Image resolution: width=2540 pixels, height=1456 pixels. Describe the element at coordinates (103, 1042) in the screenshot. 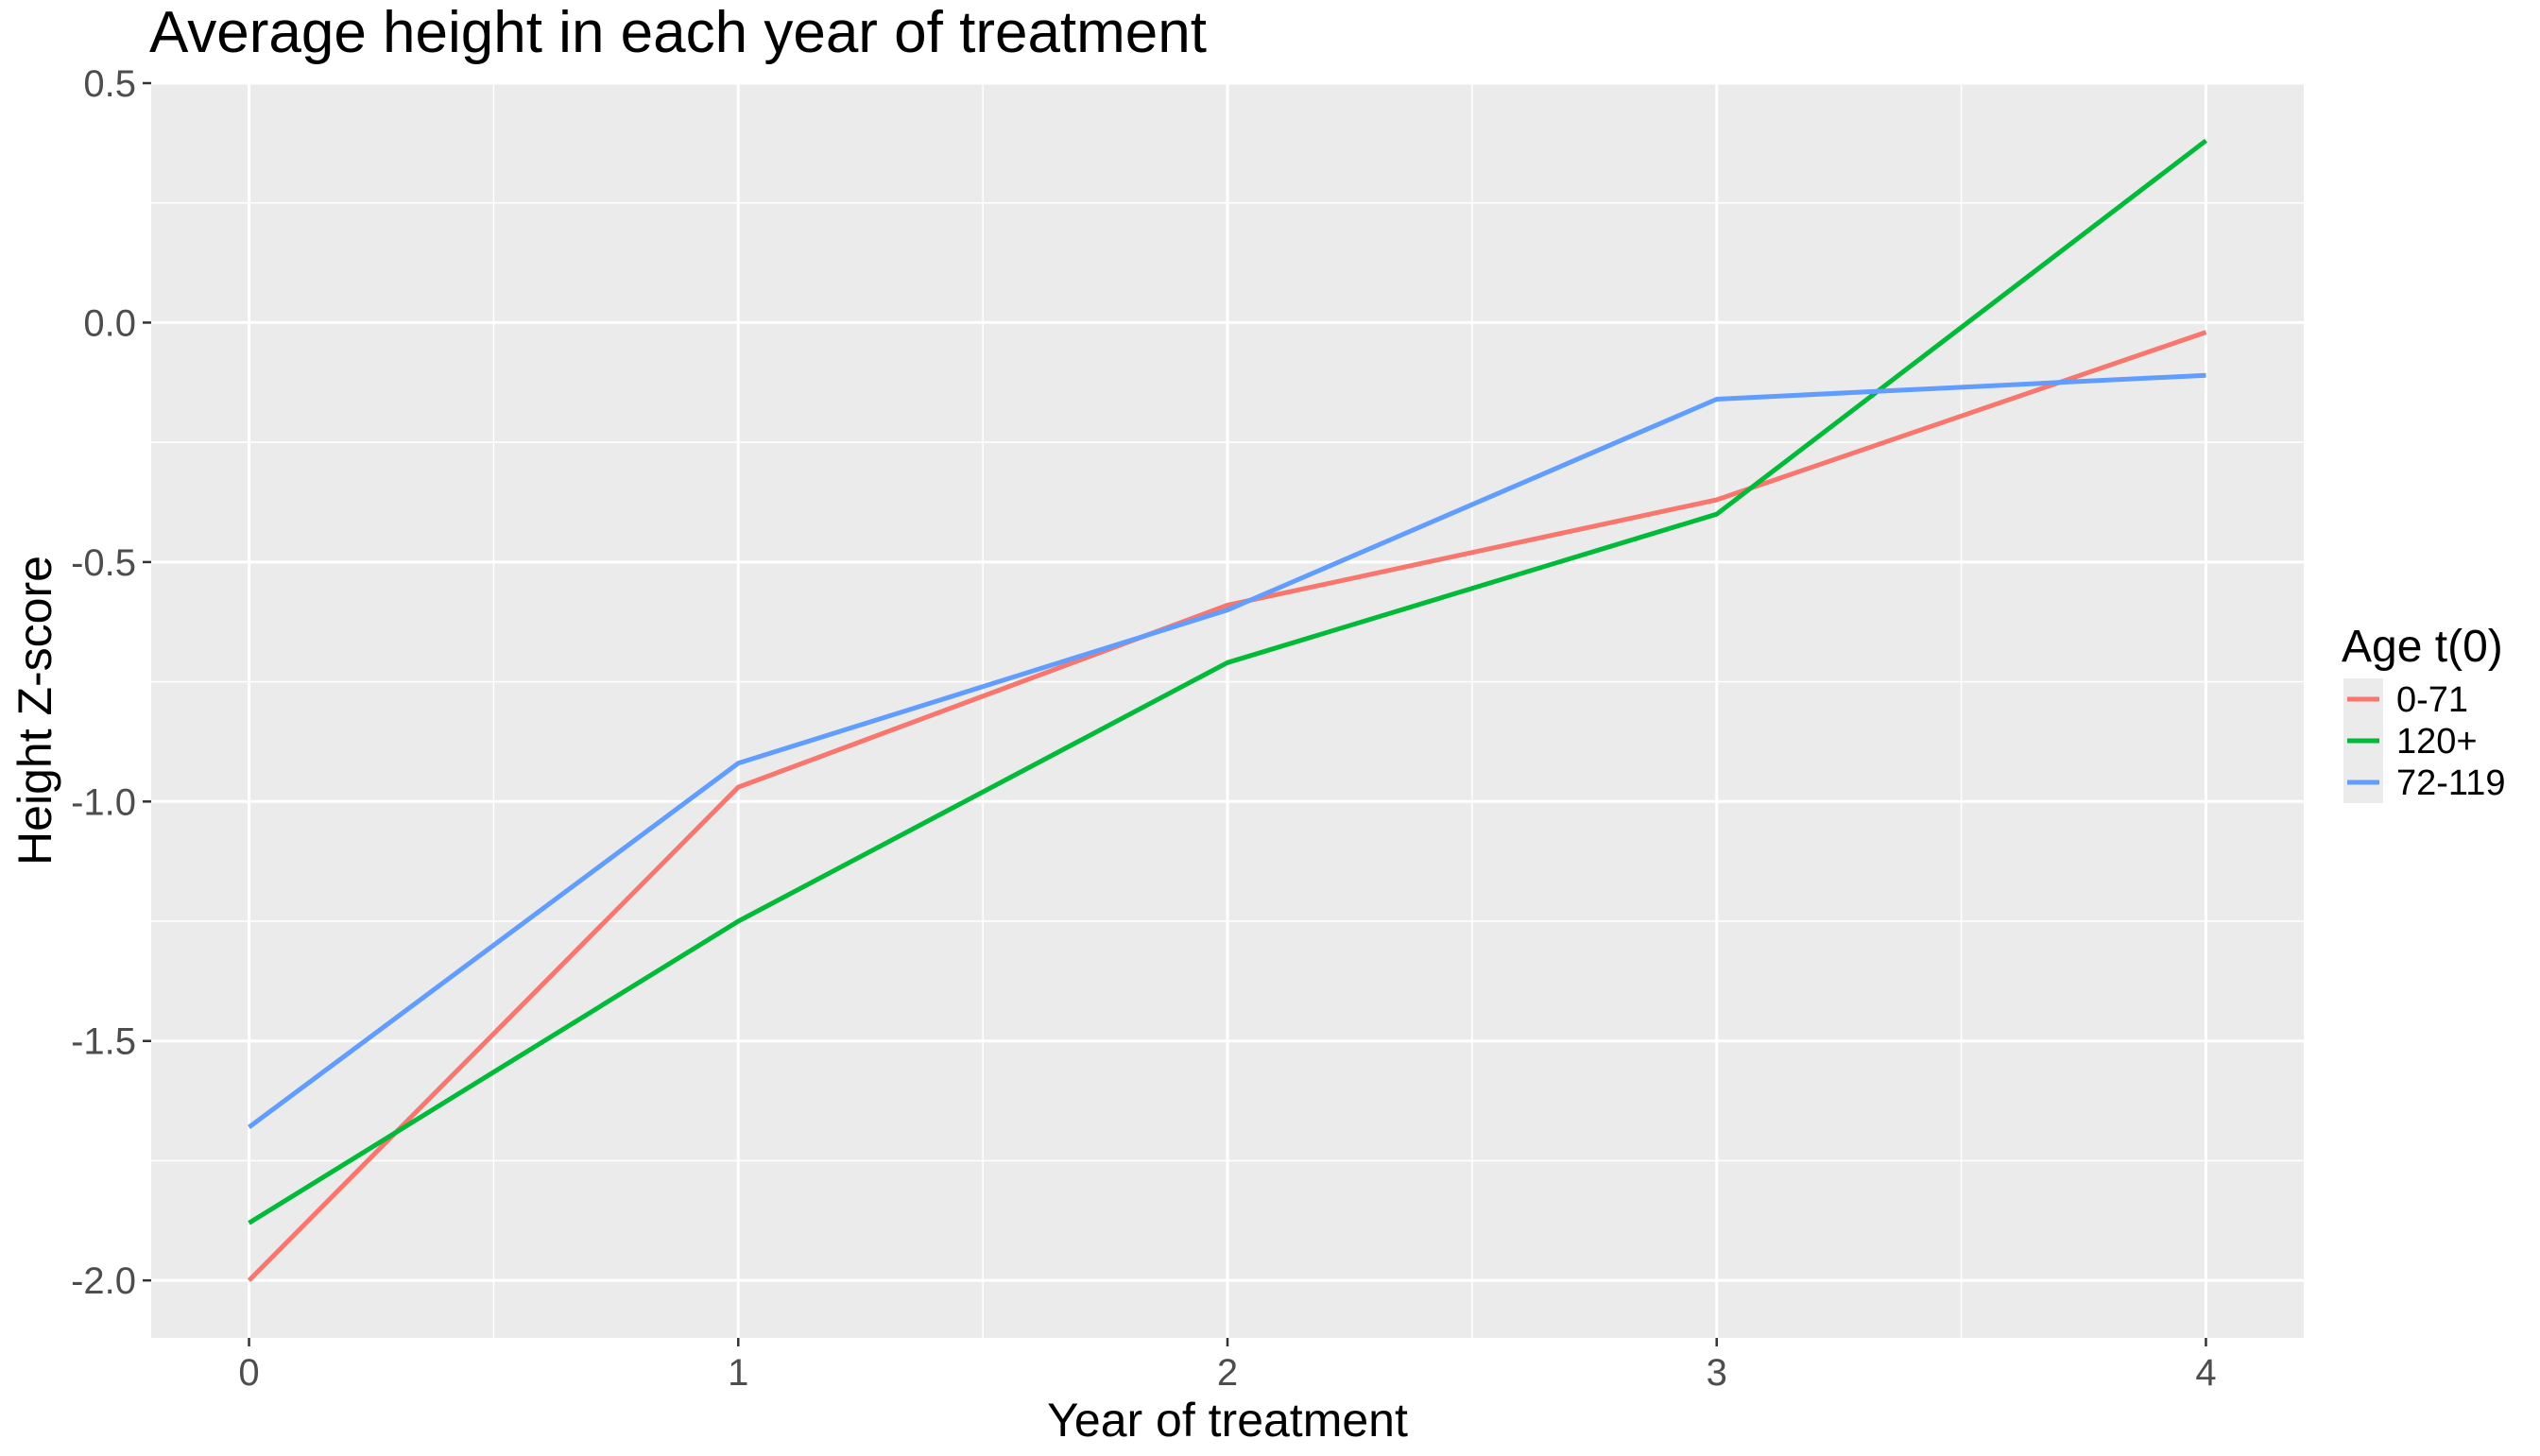

I see `y-tick-label: -1.5` at that location.